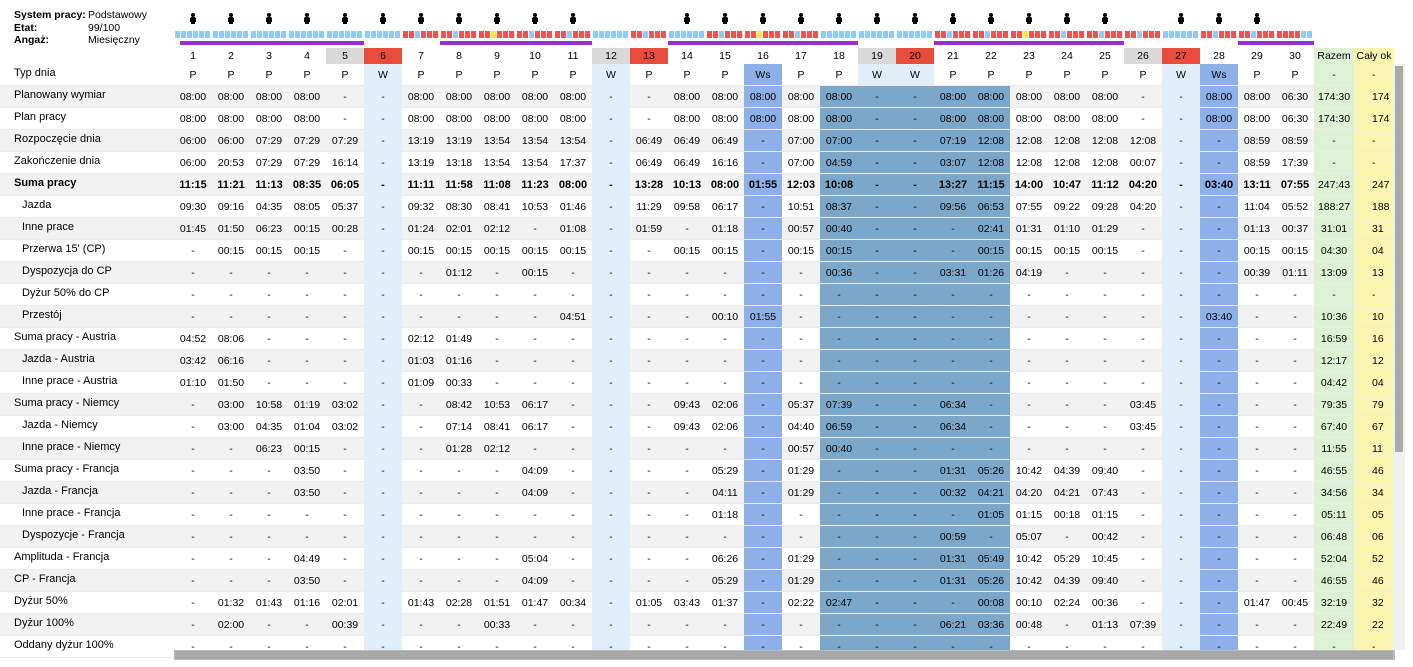 Image resolution: width=1413 pixels, height=667 pixels. I want to click on day-header: 12, so click(611, 56).